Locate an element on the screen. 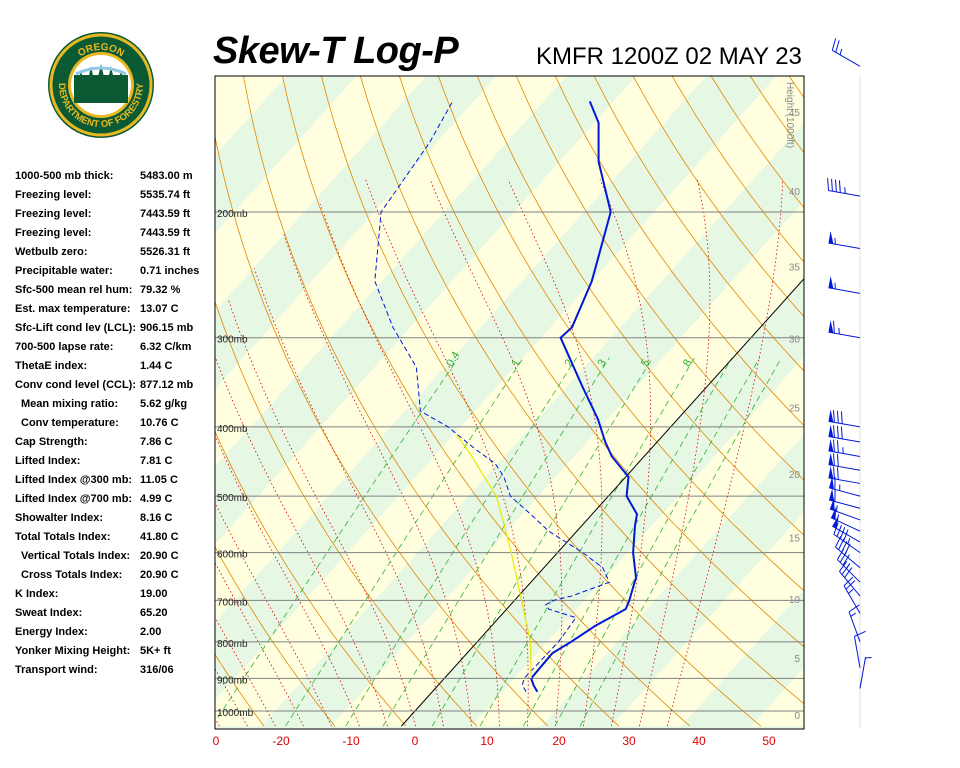  pressure-label: 400mb is located at coordinates (232, 429).